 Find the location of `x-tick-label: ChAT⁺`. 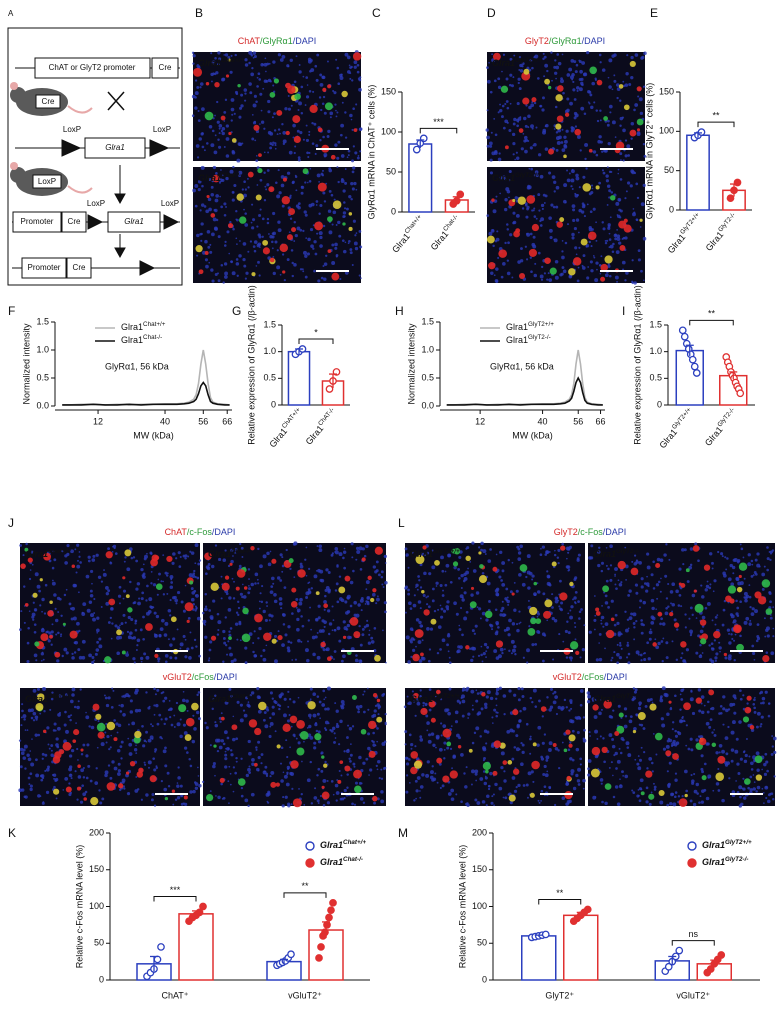

x-tick-label: ChAT⁺ is located at coordinates (174, 995).